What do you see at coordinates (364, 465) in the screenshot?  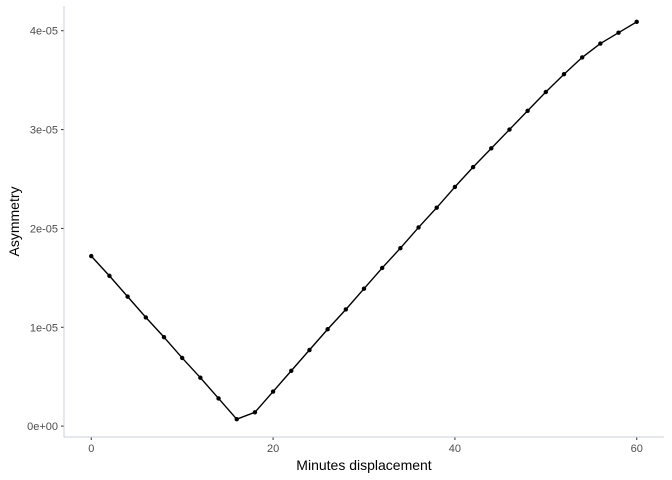 I see `x-axis-title: Minutes displacement` at bounding box center [364, 465].